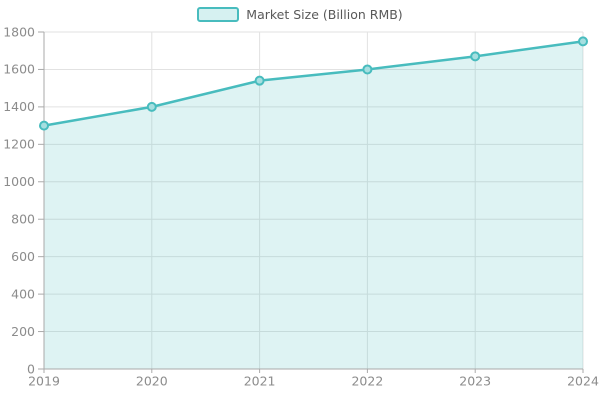 The image size is (600, 400). I want to click on legend-label: Market Size (Billion RMB), so click(324, 14).